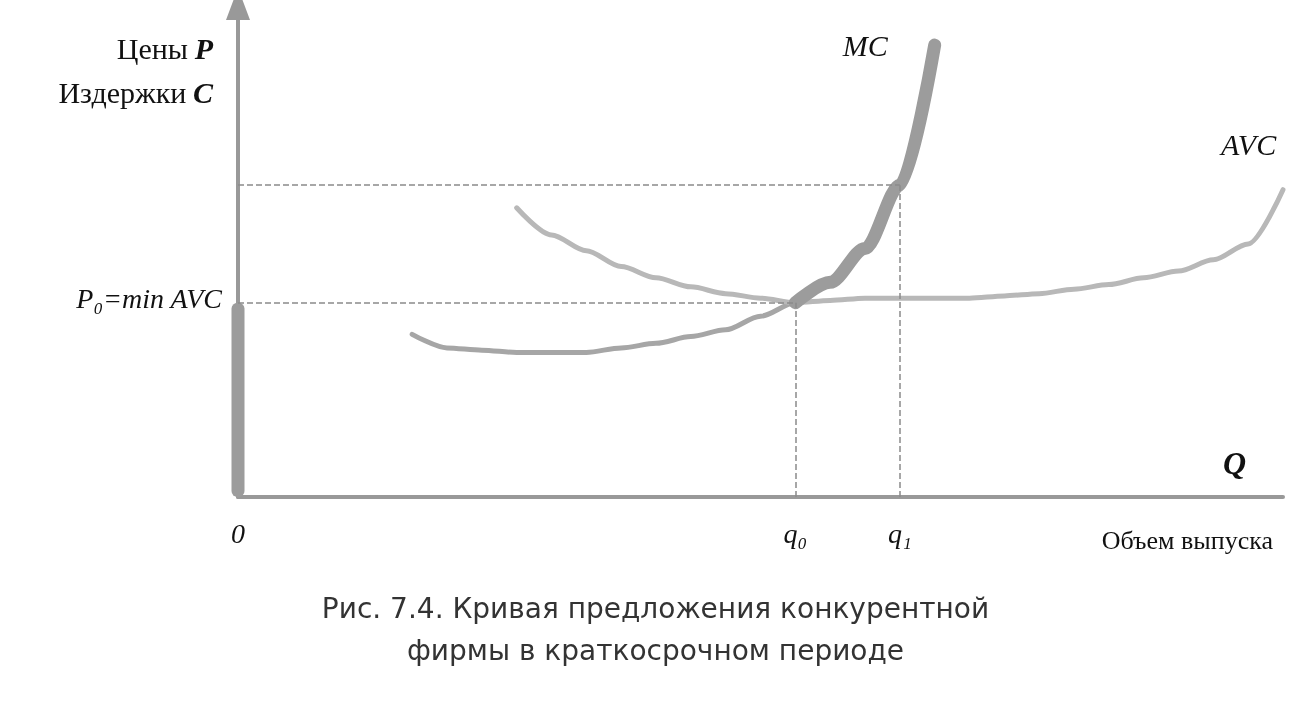 Image resolution: width=1311 pixels, height=717 pixels. What do you see at coordinates (1187, 540) in the screenshot?
I see `x-axis-title: Объем выпуска` at bounding box center [1187, 540].